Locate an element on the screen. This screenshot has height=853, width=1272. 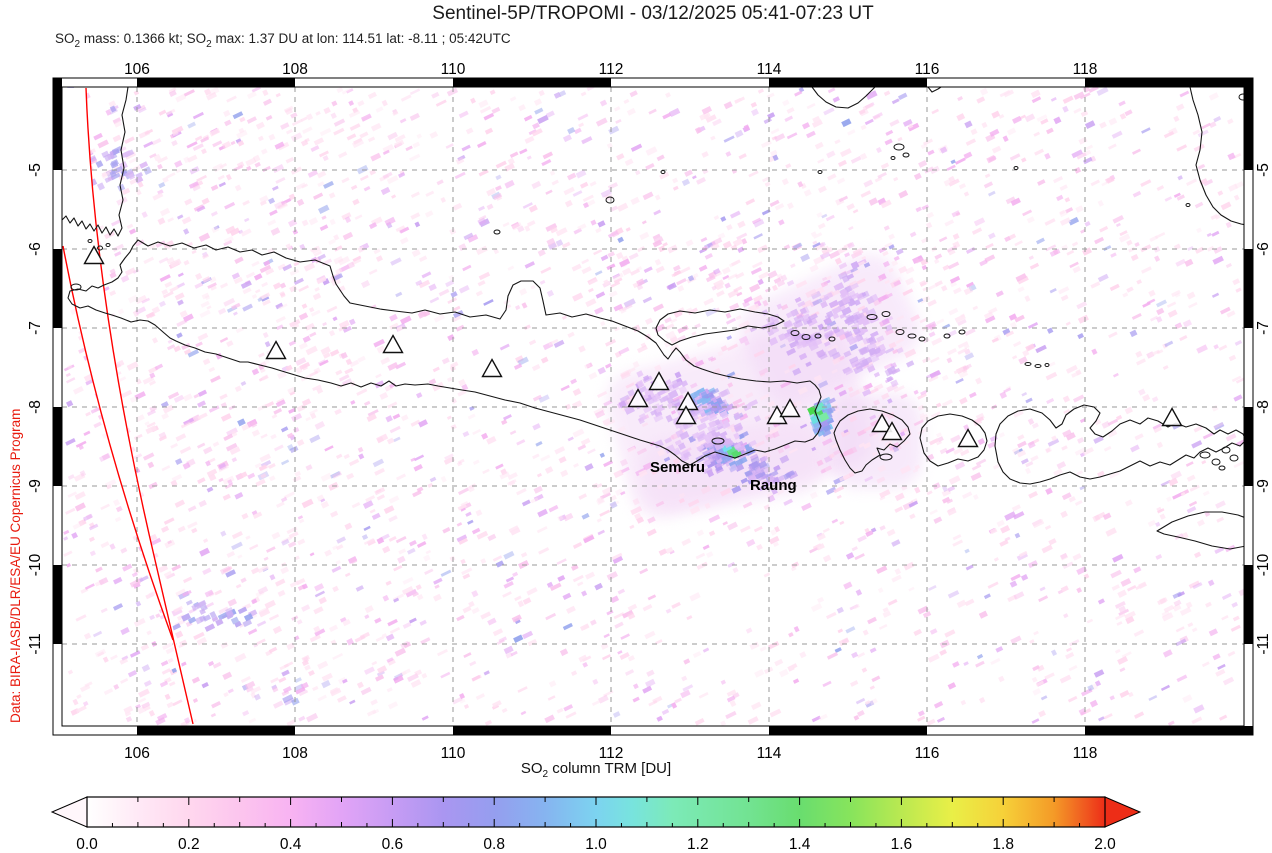
coastline-lombok is located at coordinates (953, 440).